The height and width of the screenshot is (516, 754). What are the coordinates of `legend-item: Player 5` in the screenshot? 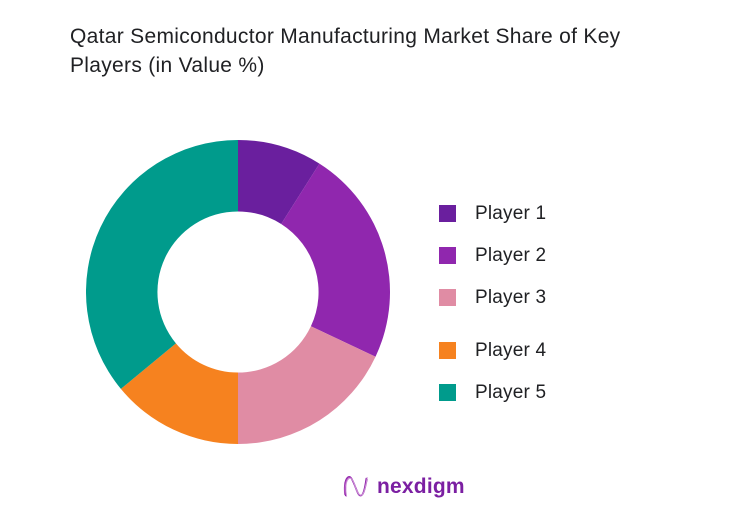 It's located at (492, 392).